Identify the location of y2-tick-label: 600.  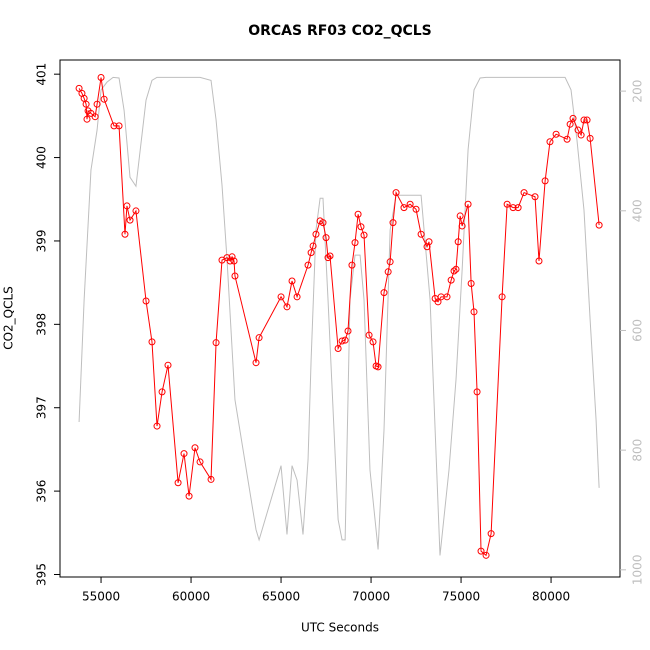
(638, 330).